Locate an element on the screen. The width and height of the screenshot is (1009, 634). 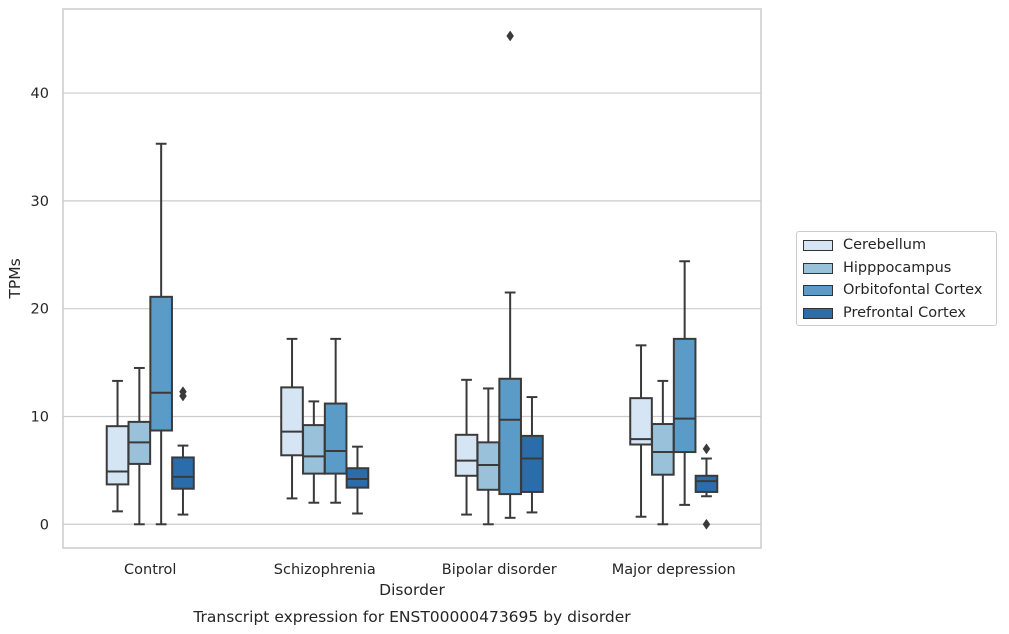
x-tick-label: Schizophrenia is located at coordinates (325, 570).